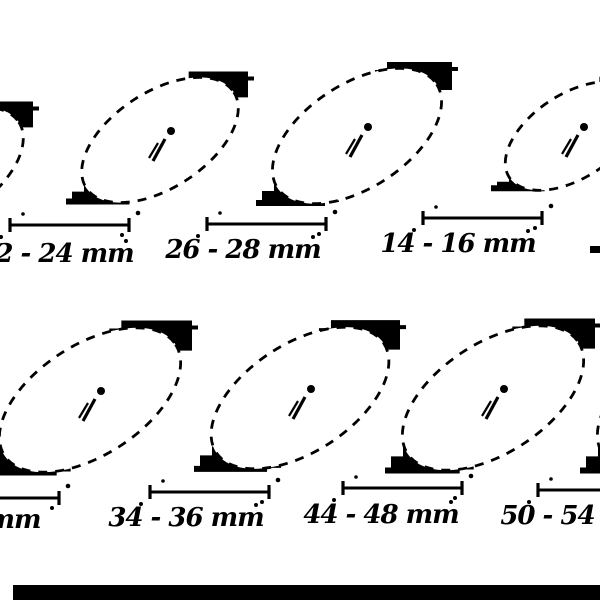 Image resolution: width=600 pixels, height=600 pixels. I want to click on edge-print-fragment, so click(595, 249).